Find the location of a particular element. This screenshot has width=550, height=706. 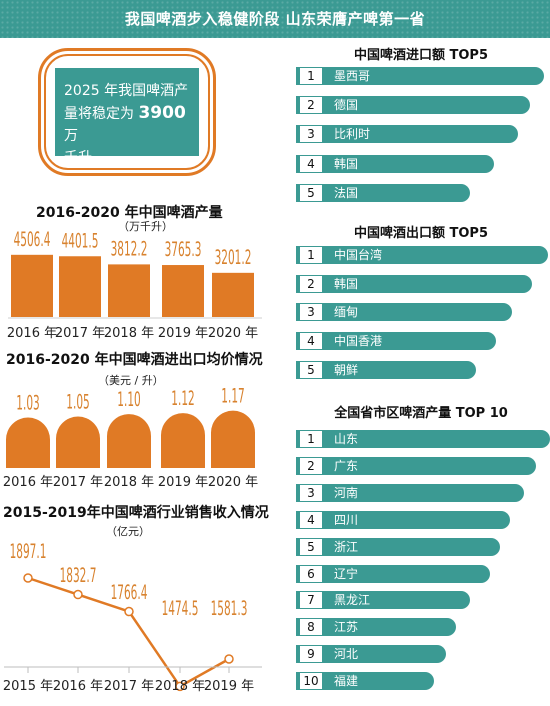

revenue-chart-title: 2015-2019年中国啤酒行业销售收入情况 is located at coordinates (136, 513).